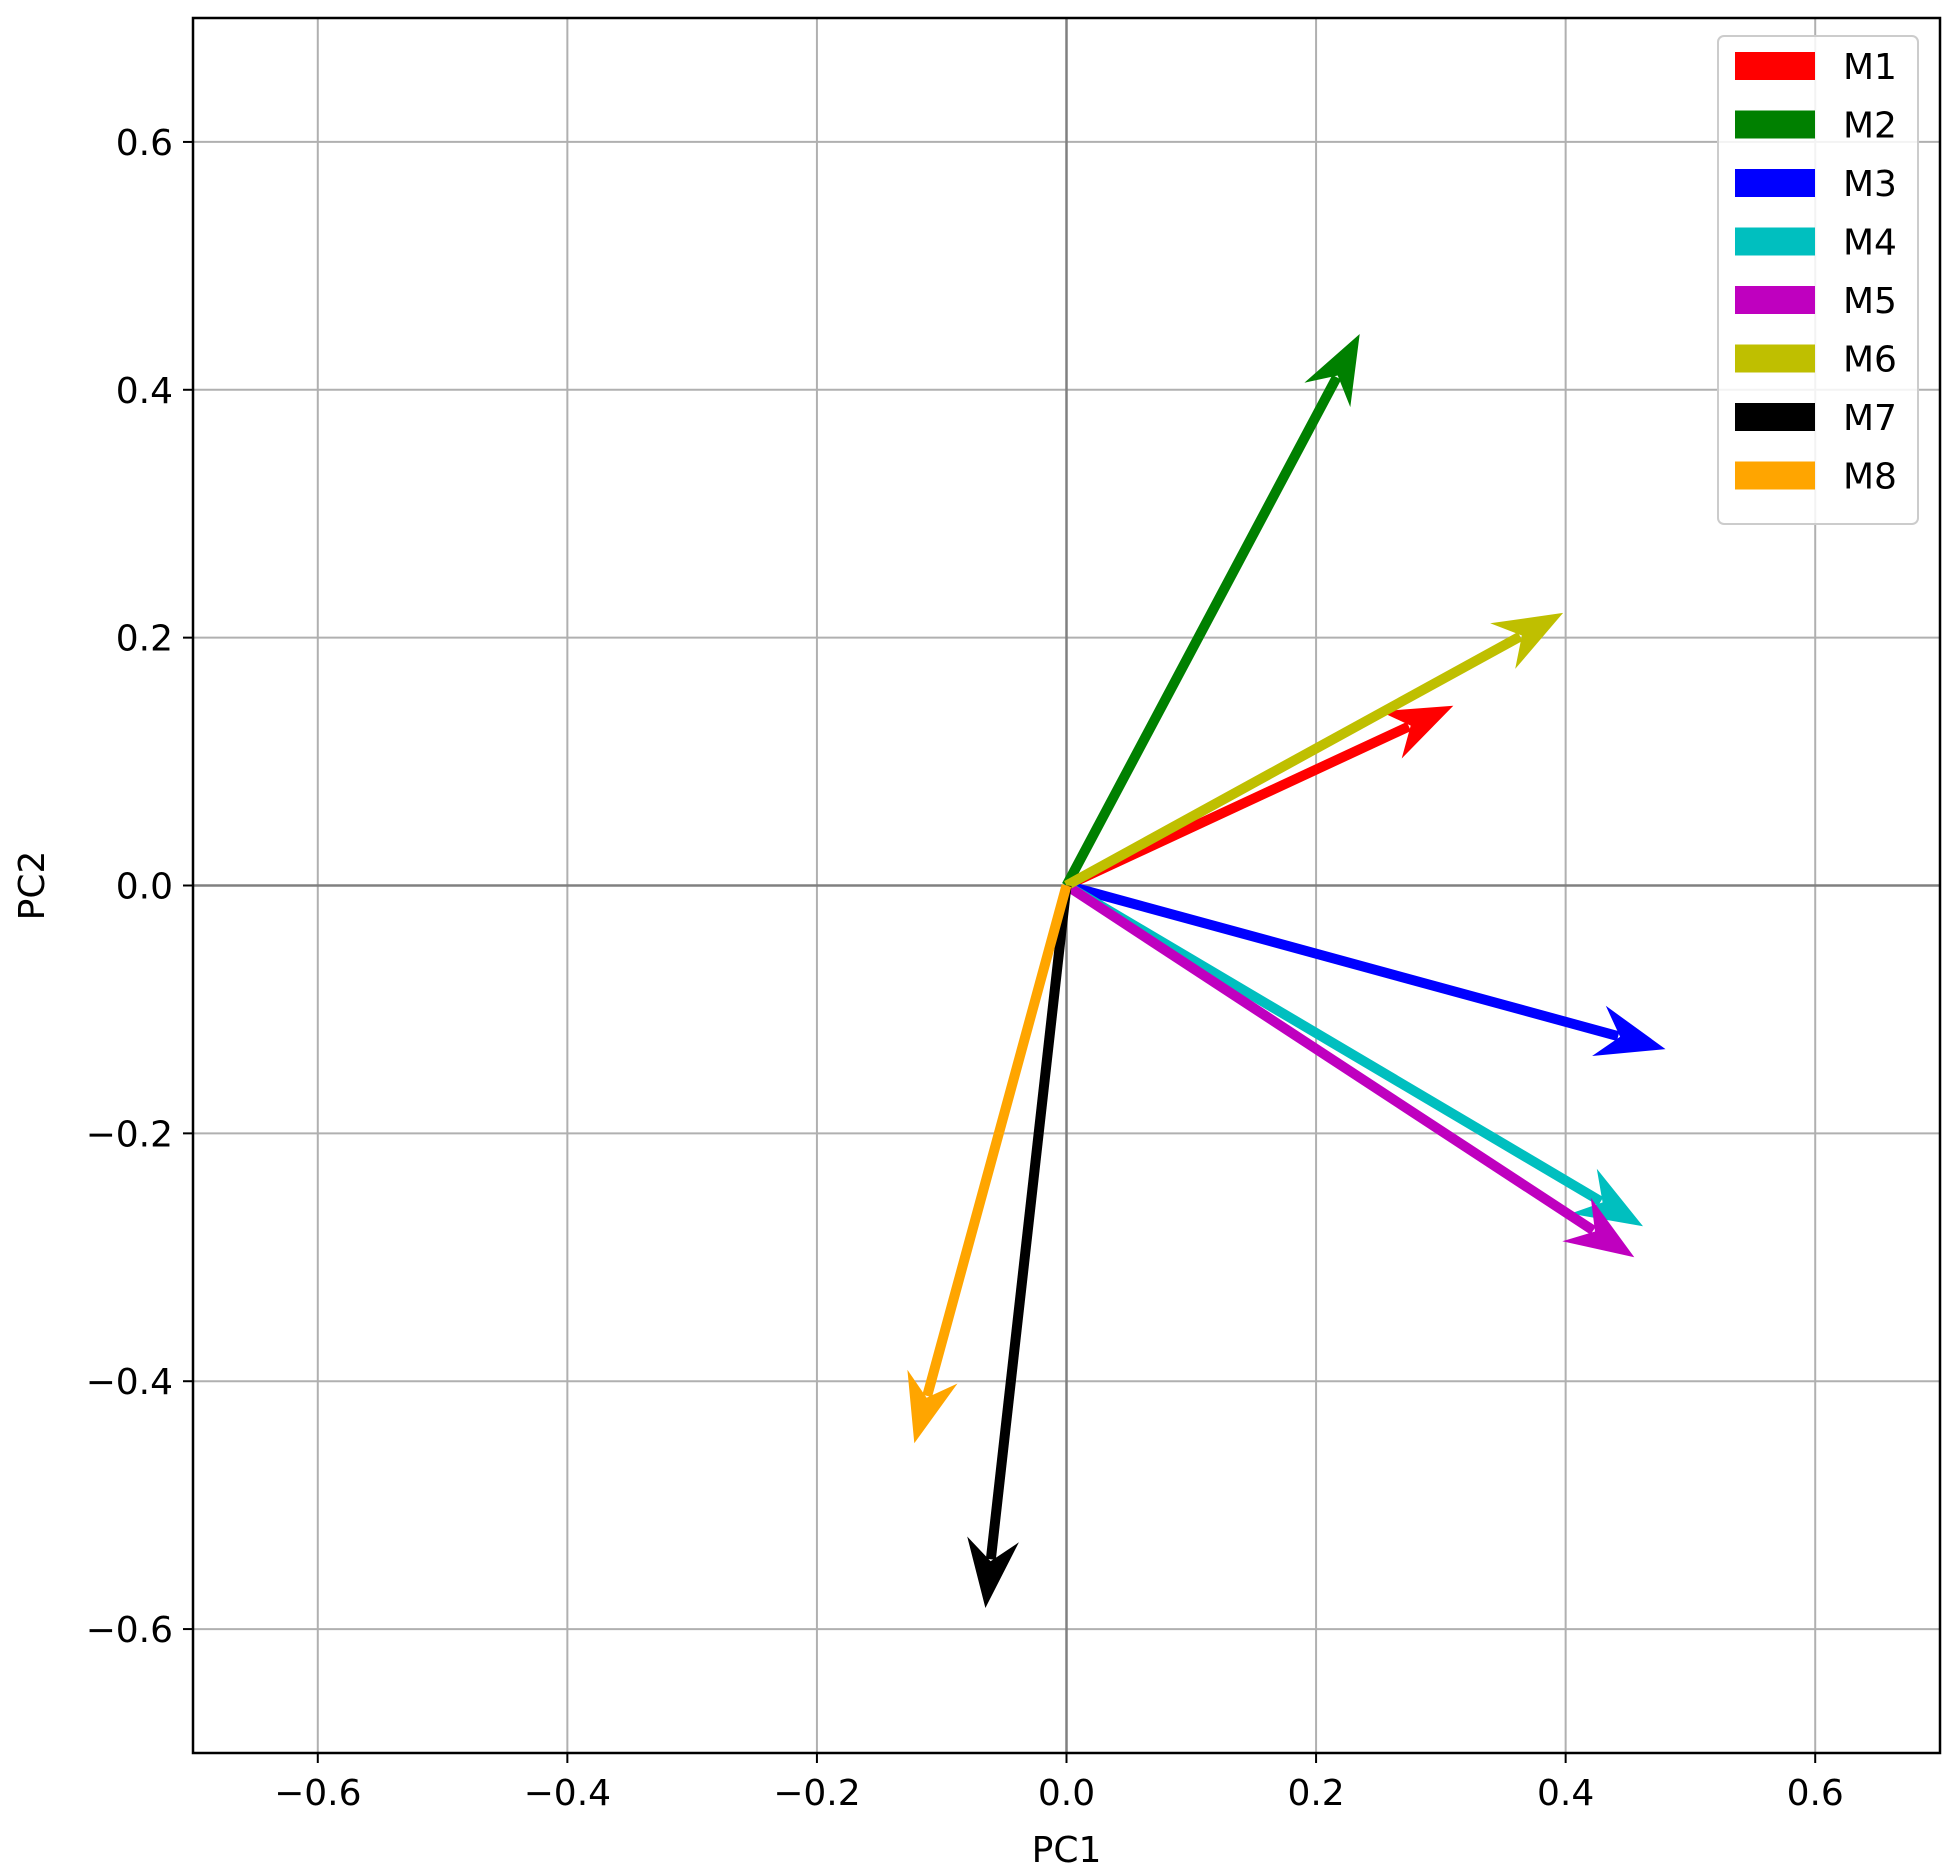  I want to click on x-tick-label: 0.4, so click(1565, 1793).